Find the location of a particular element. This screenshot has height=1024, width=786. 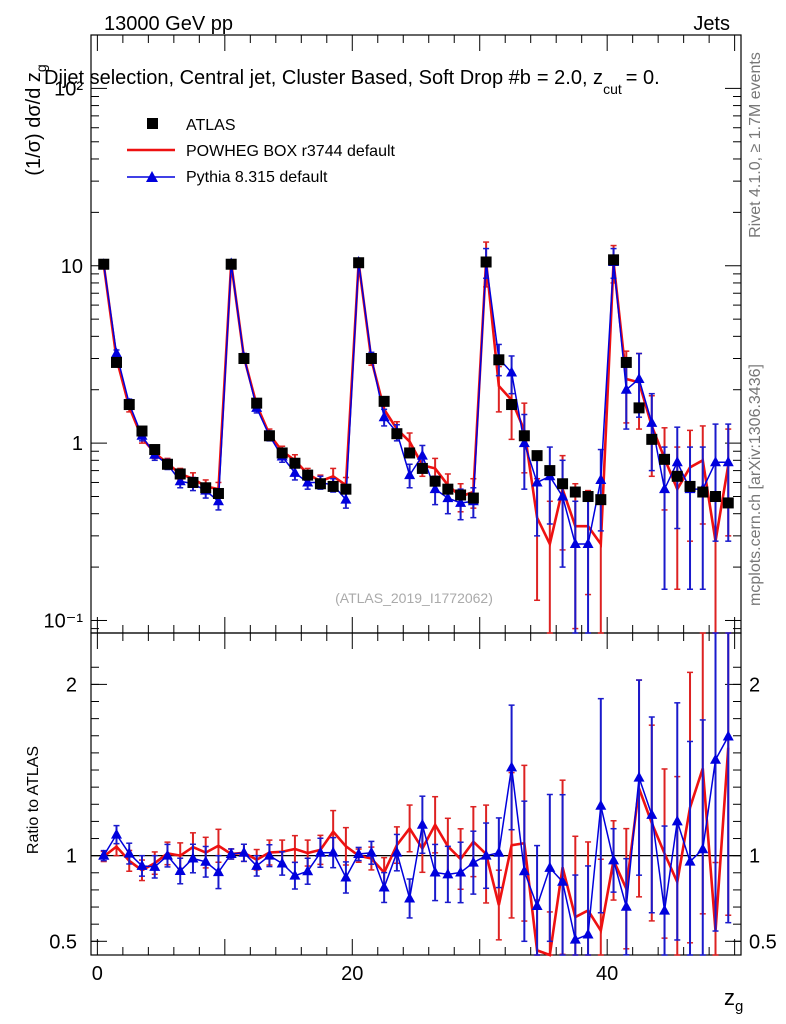

legend-pythia-label: Pythia 8.315 default is located at coordinates (257, 177).